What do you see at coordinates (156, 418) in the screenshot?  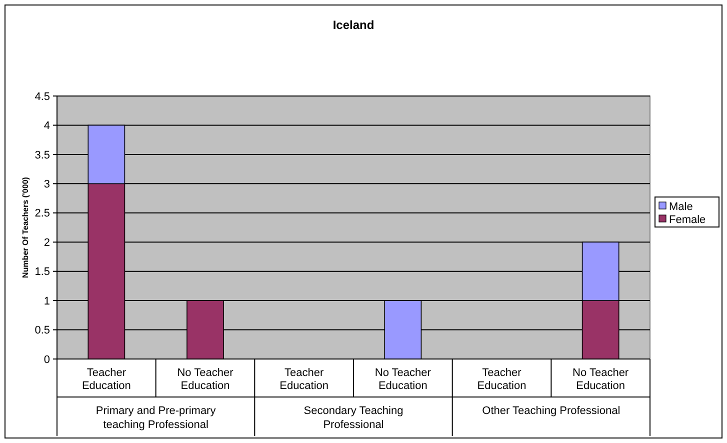 I see `text: Primary and Pre-primary teaching Professional` at bounding box center [156, 418].